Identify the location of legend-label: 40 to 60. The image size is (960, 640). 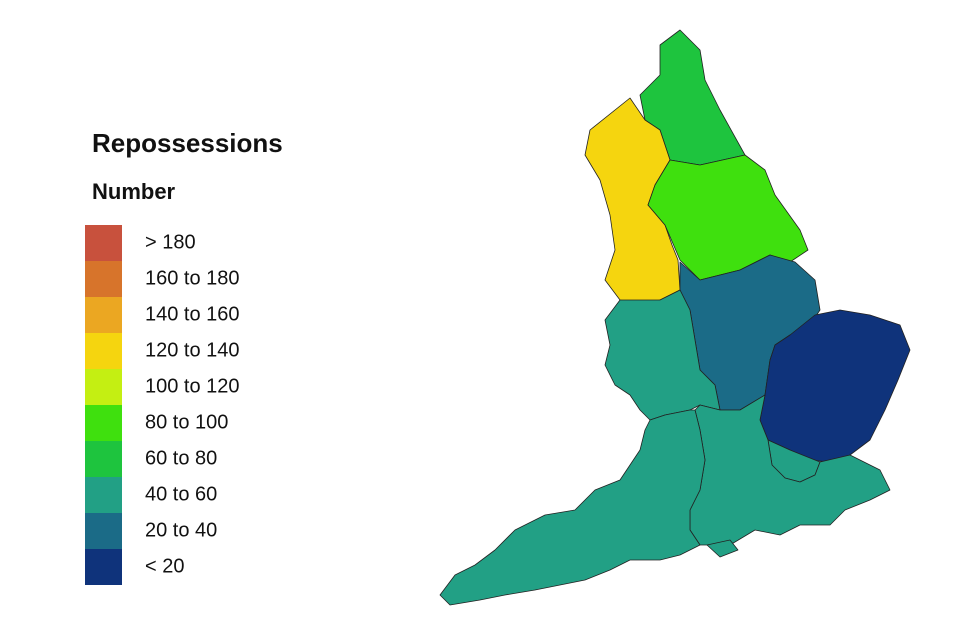
(181, 494).